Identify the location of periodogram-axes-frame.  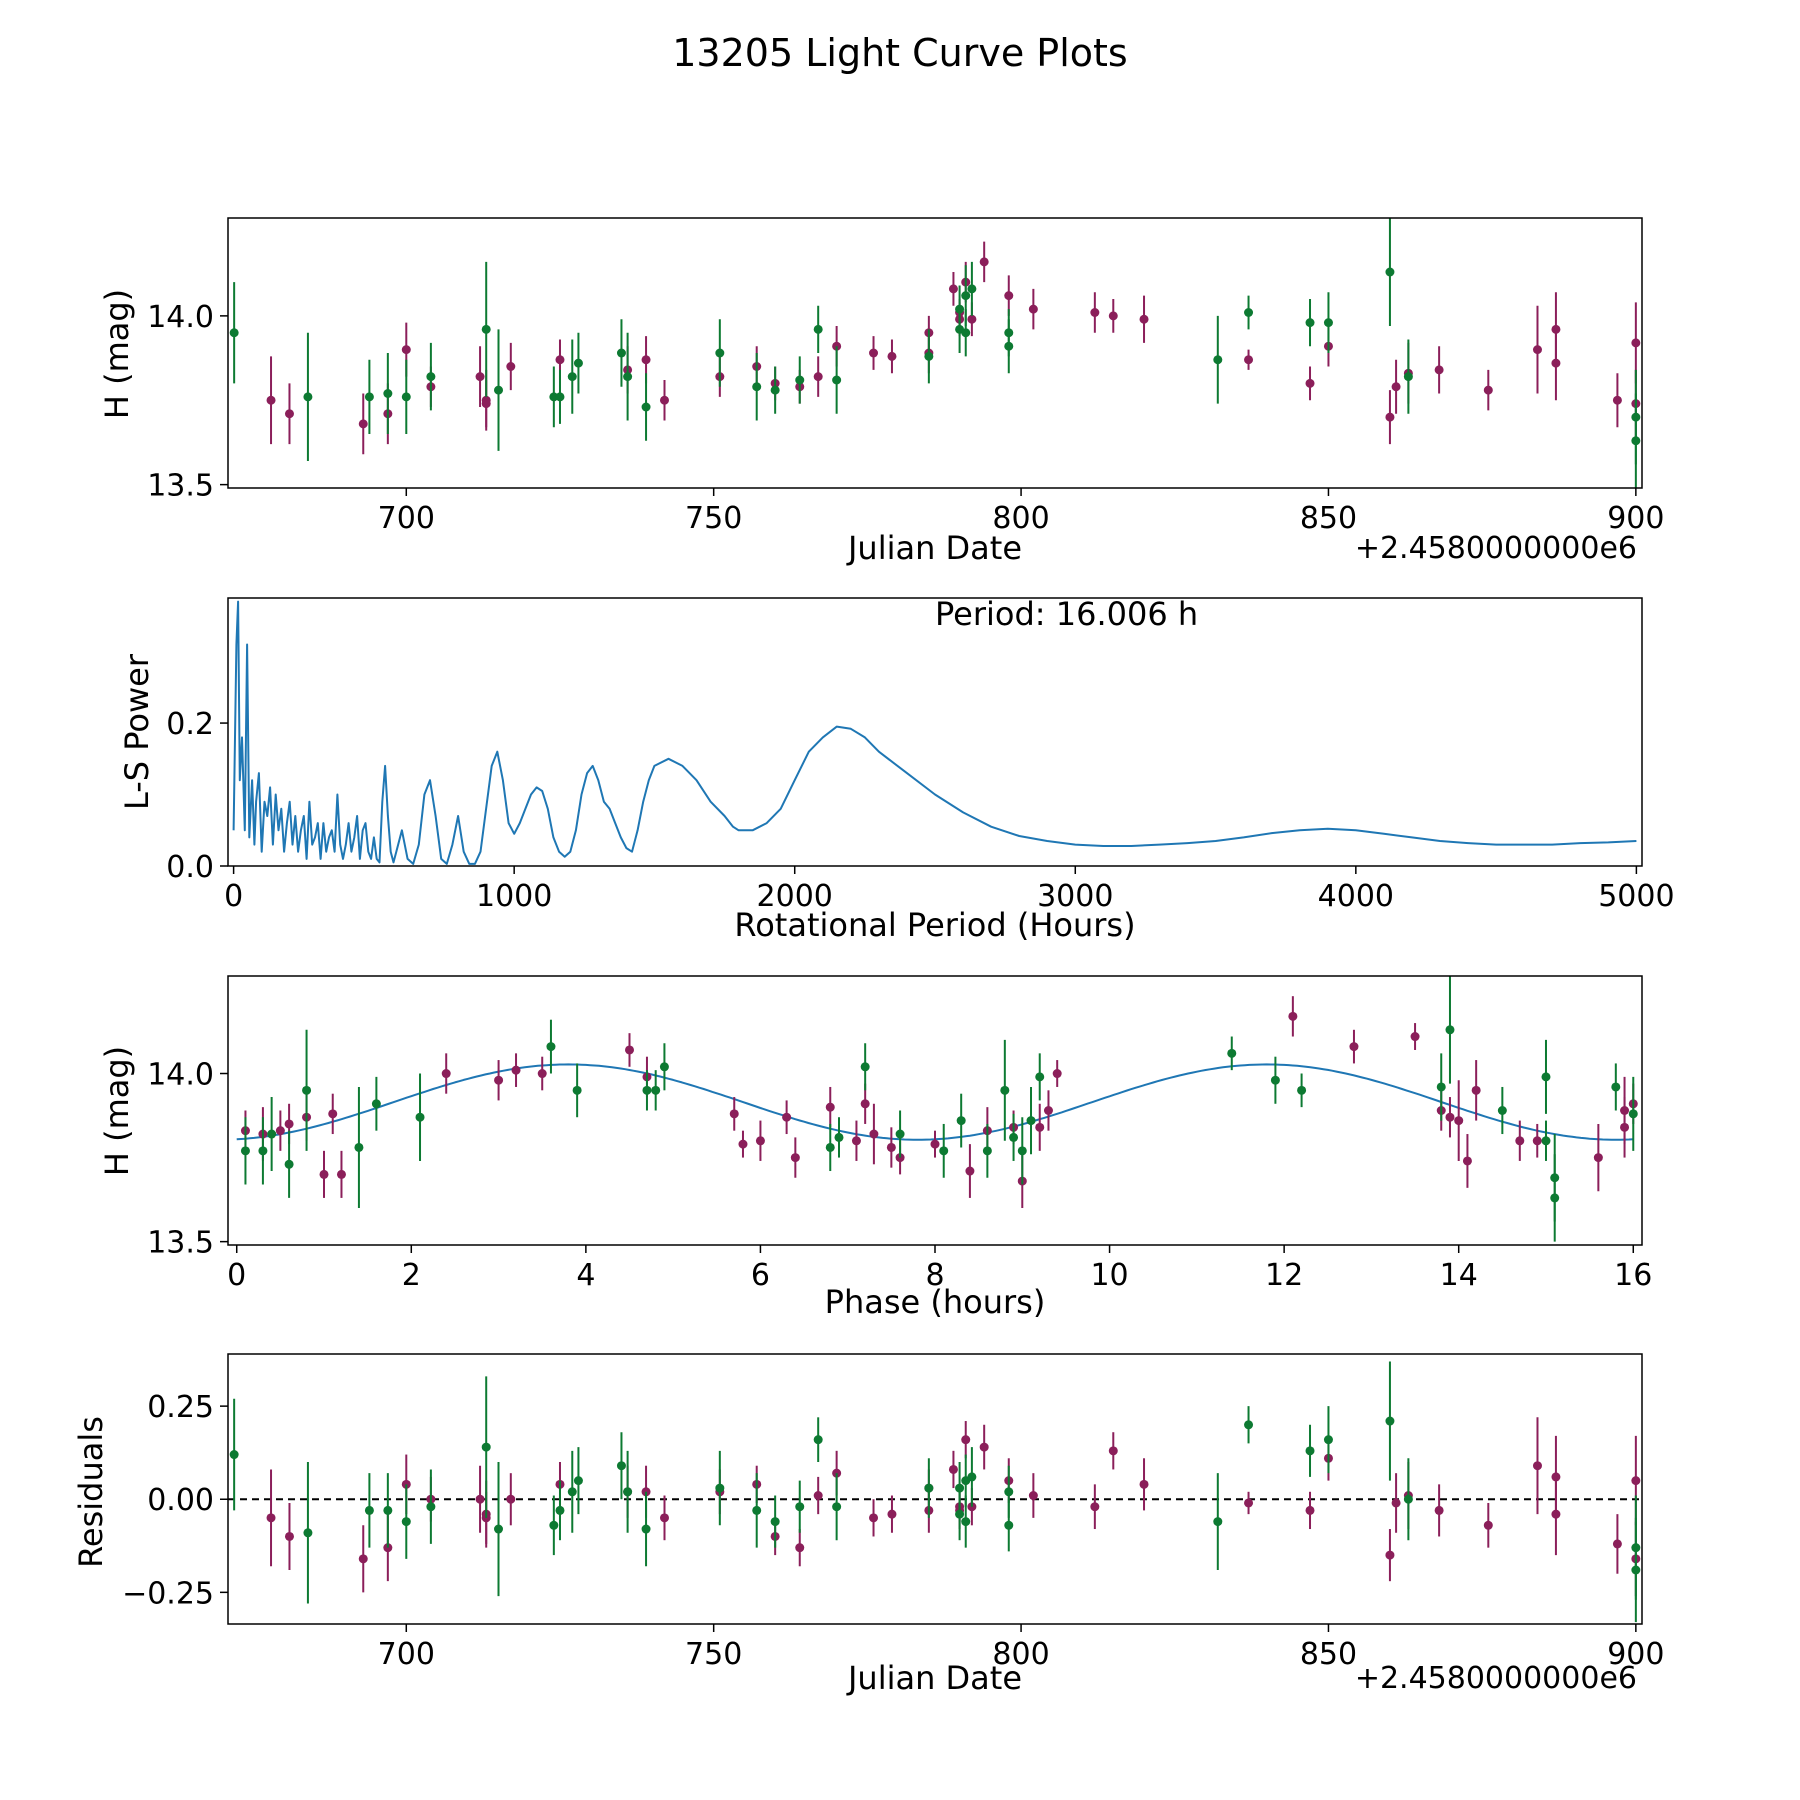
(935, 732).